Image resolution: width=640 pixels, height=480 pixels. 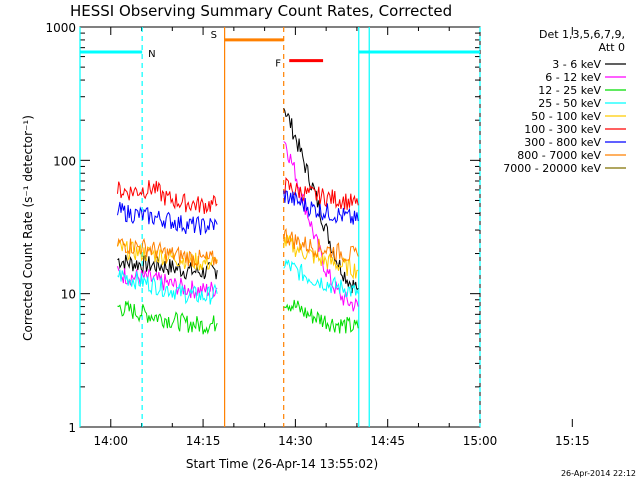 What do you see at coordinates (559, 155) in the screenshot?
I see `legend-label: 800 - 7000 keV` at bounding box center [559, 155].